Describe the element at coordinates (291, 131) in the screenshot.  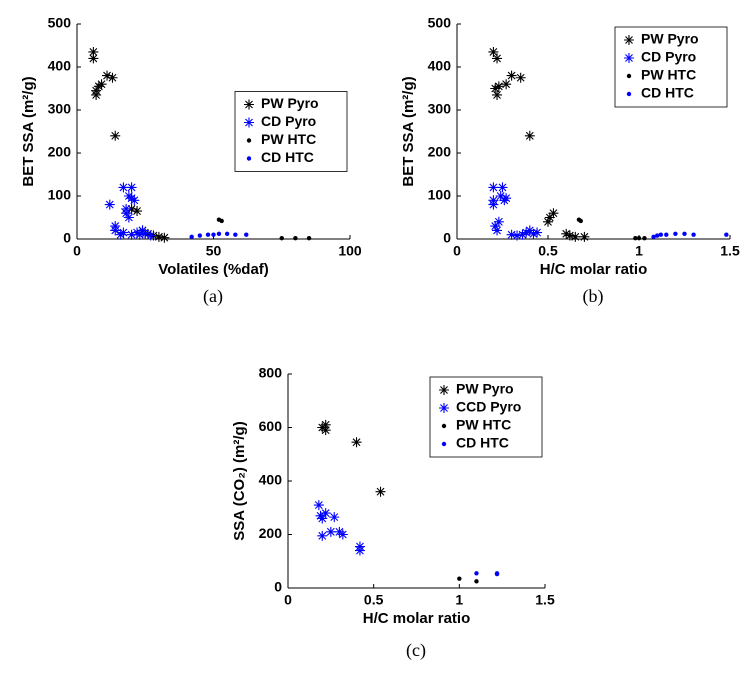
I see `legend-box` at that location.